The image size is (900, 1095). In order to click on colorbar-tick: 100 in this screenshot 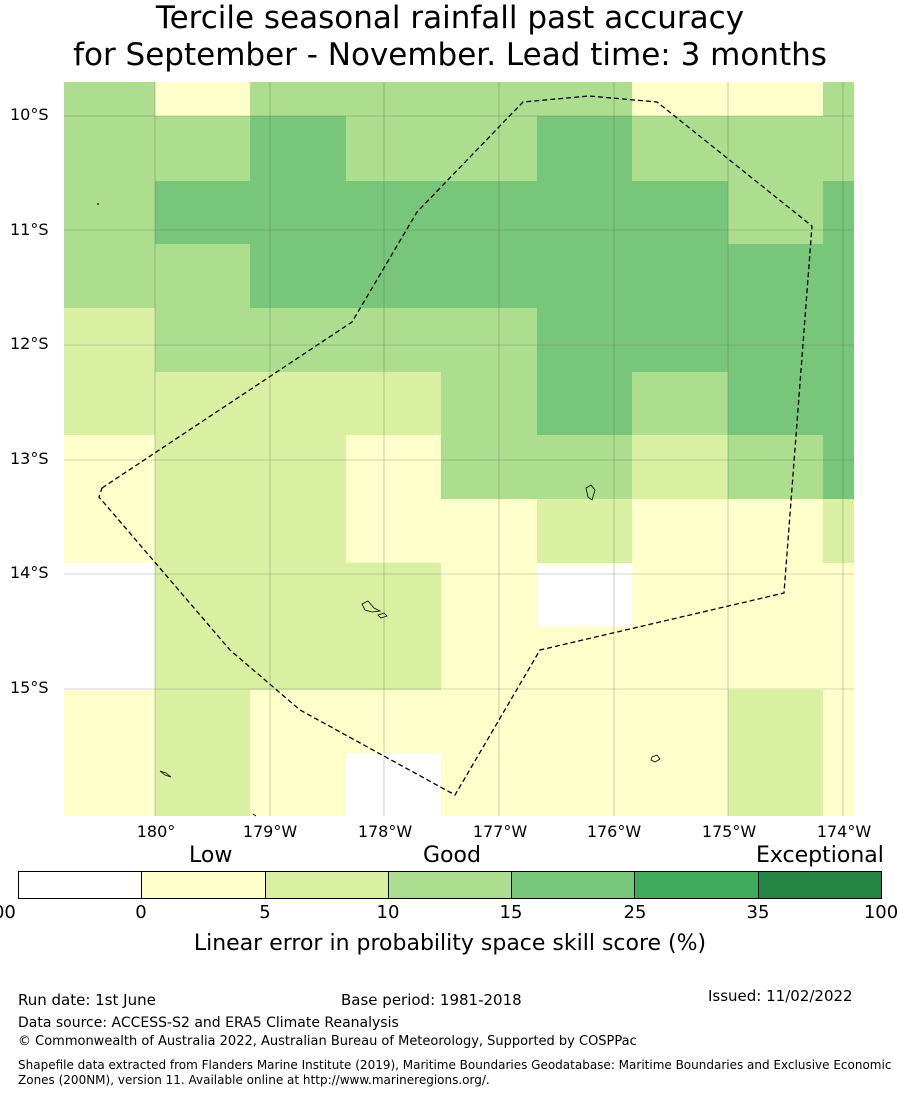, I will do `click(881, 912)`.